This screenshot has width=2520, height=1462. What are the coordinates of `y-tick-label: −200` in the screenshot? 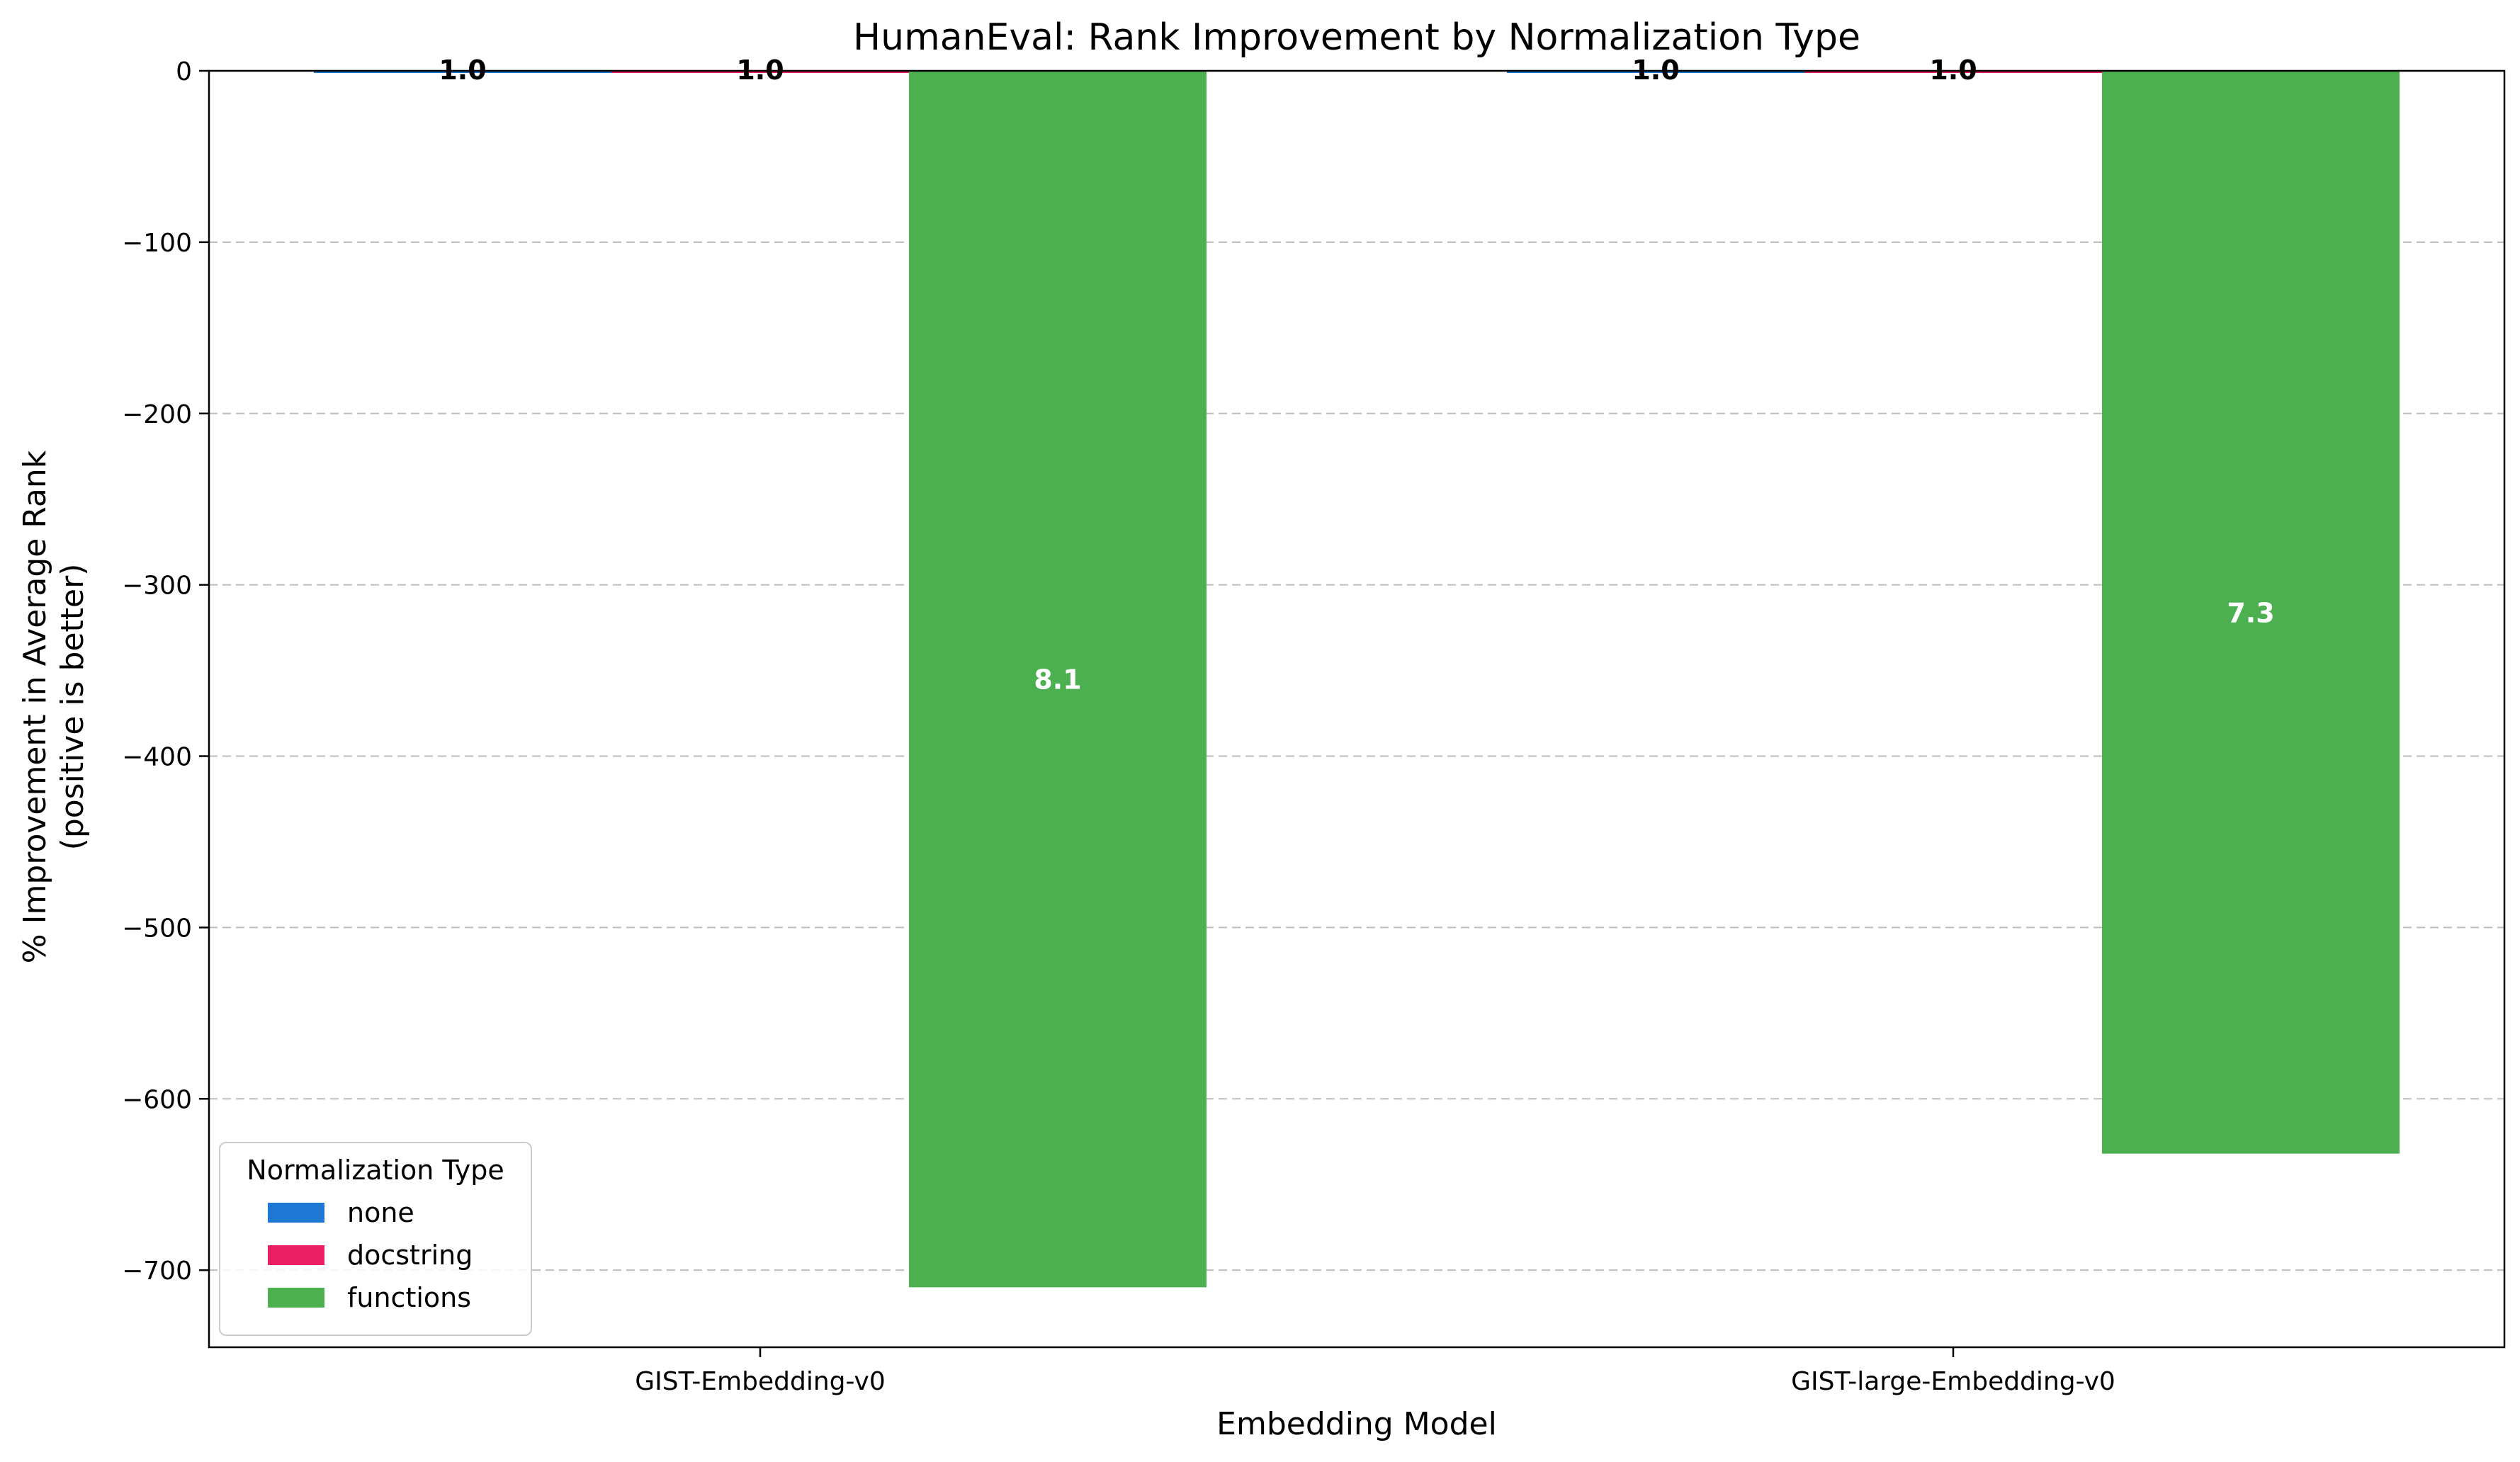 It's located at (157, 415).